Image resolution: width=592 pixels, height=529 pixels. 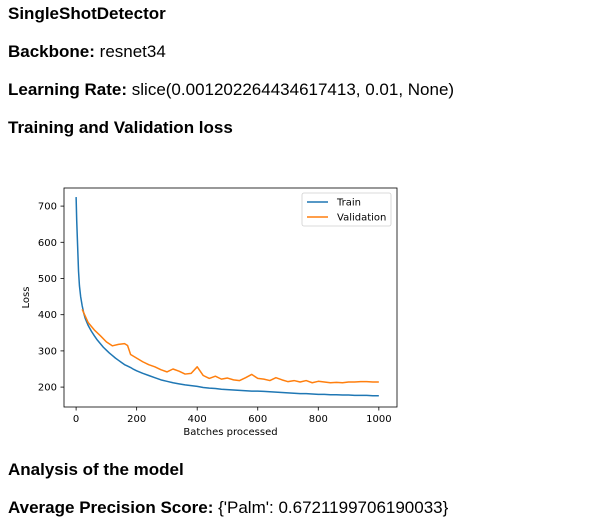 I want to click on y-tick-label: 700, so click(x=47, y=207).